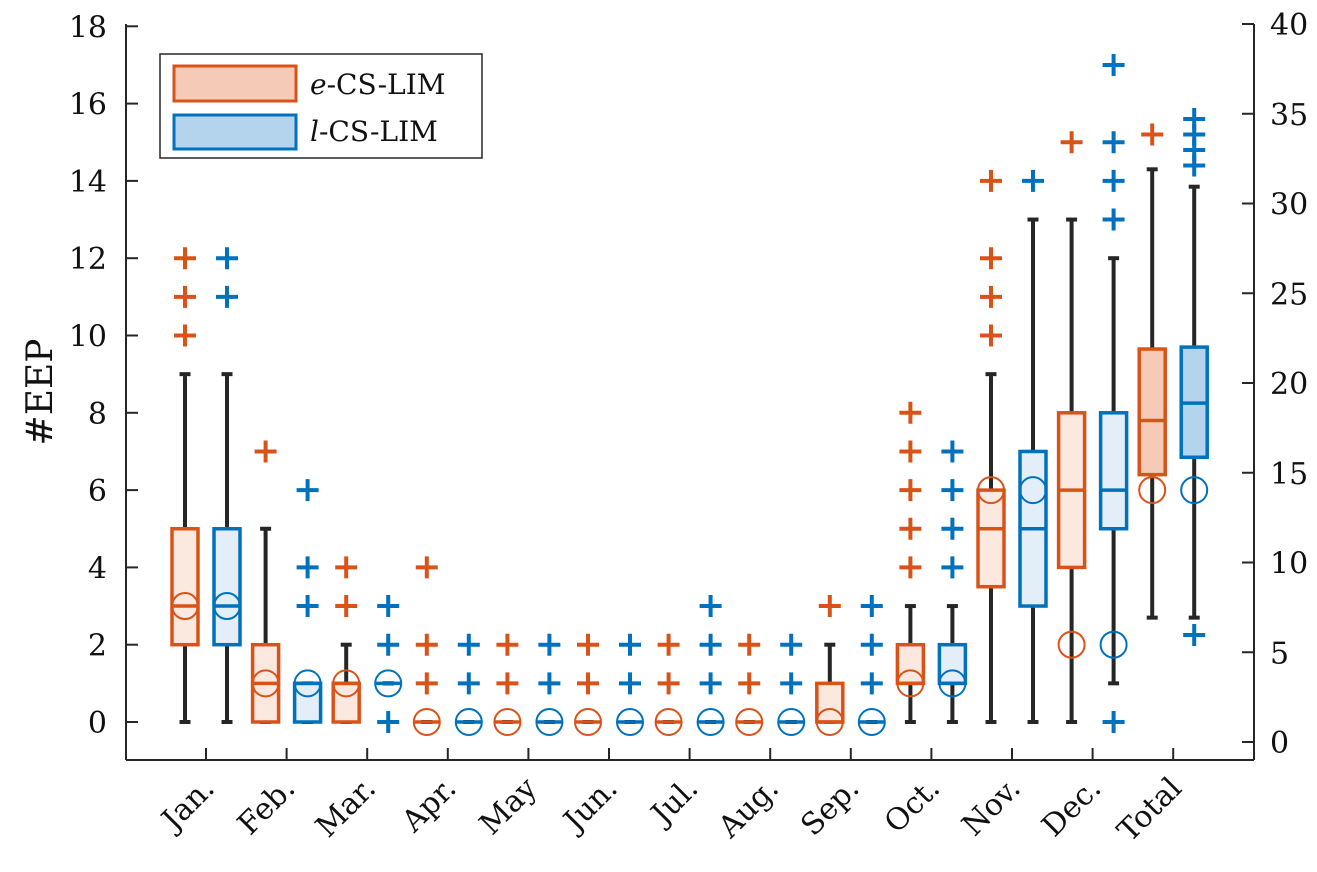 The image size is (1317, 872). What do you see at coordinates (1289, 474) in the screenshot?
I see `right-tick-label: 15` at bounding box center [1289, 474].